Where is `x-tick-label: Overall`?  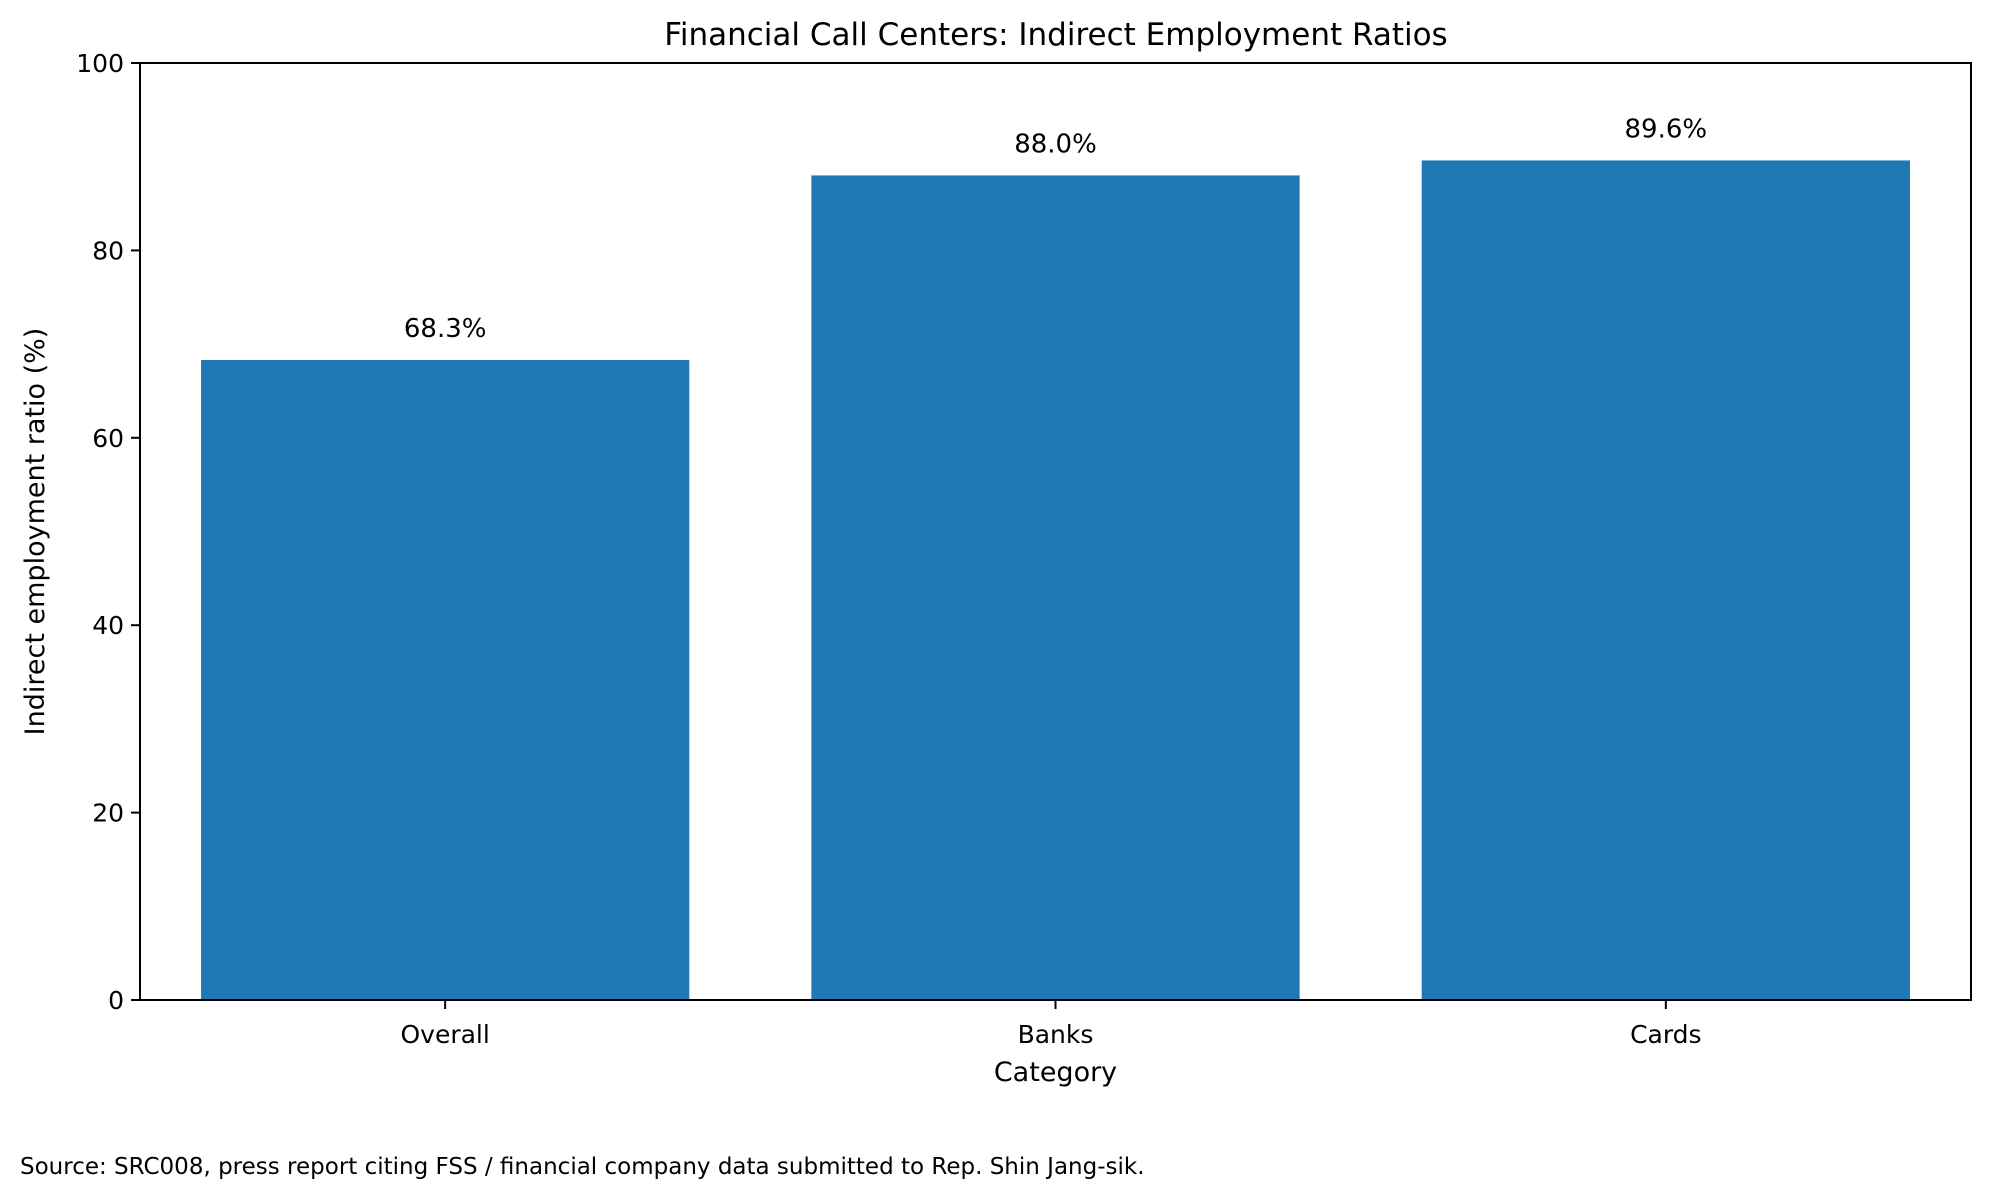 x-tick-label: Overall is located at coordinates (444, 1034).